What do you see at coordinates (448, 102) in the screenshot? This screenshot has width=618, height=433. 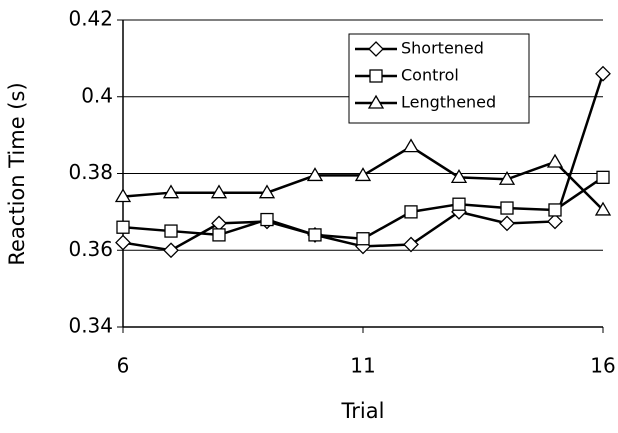 I see `legend-label: Lengthened` at bounding box center [448, 102].